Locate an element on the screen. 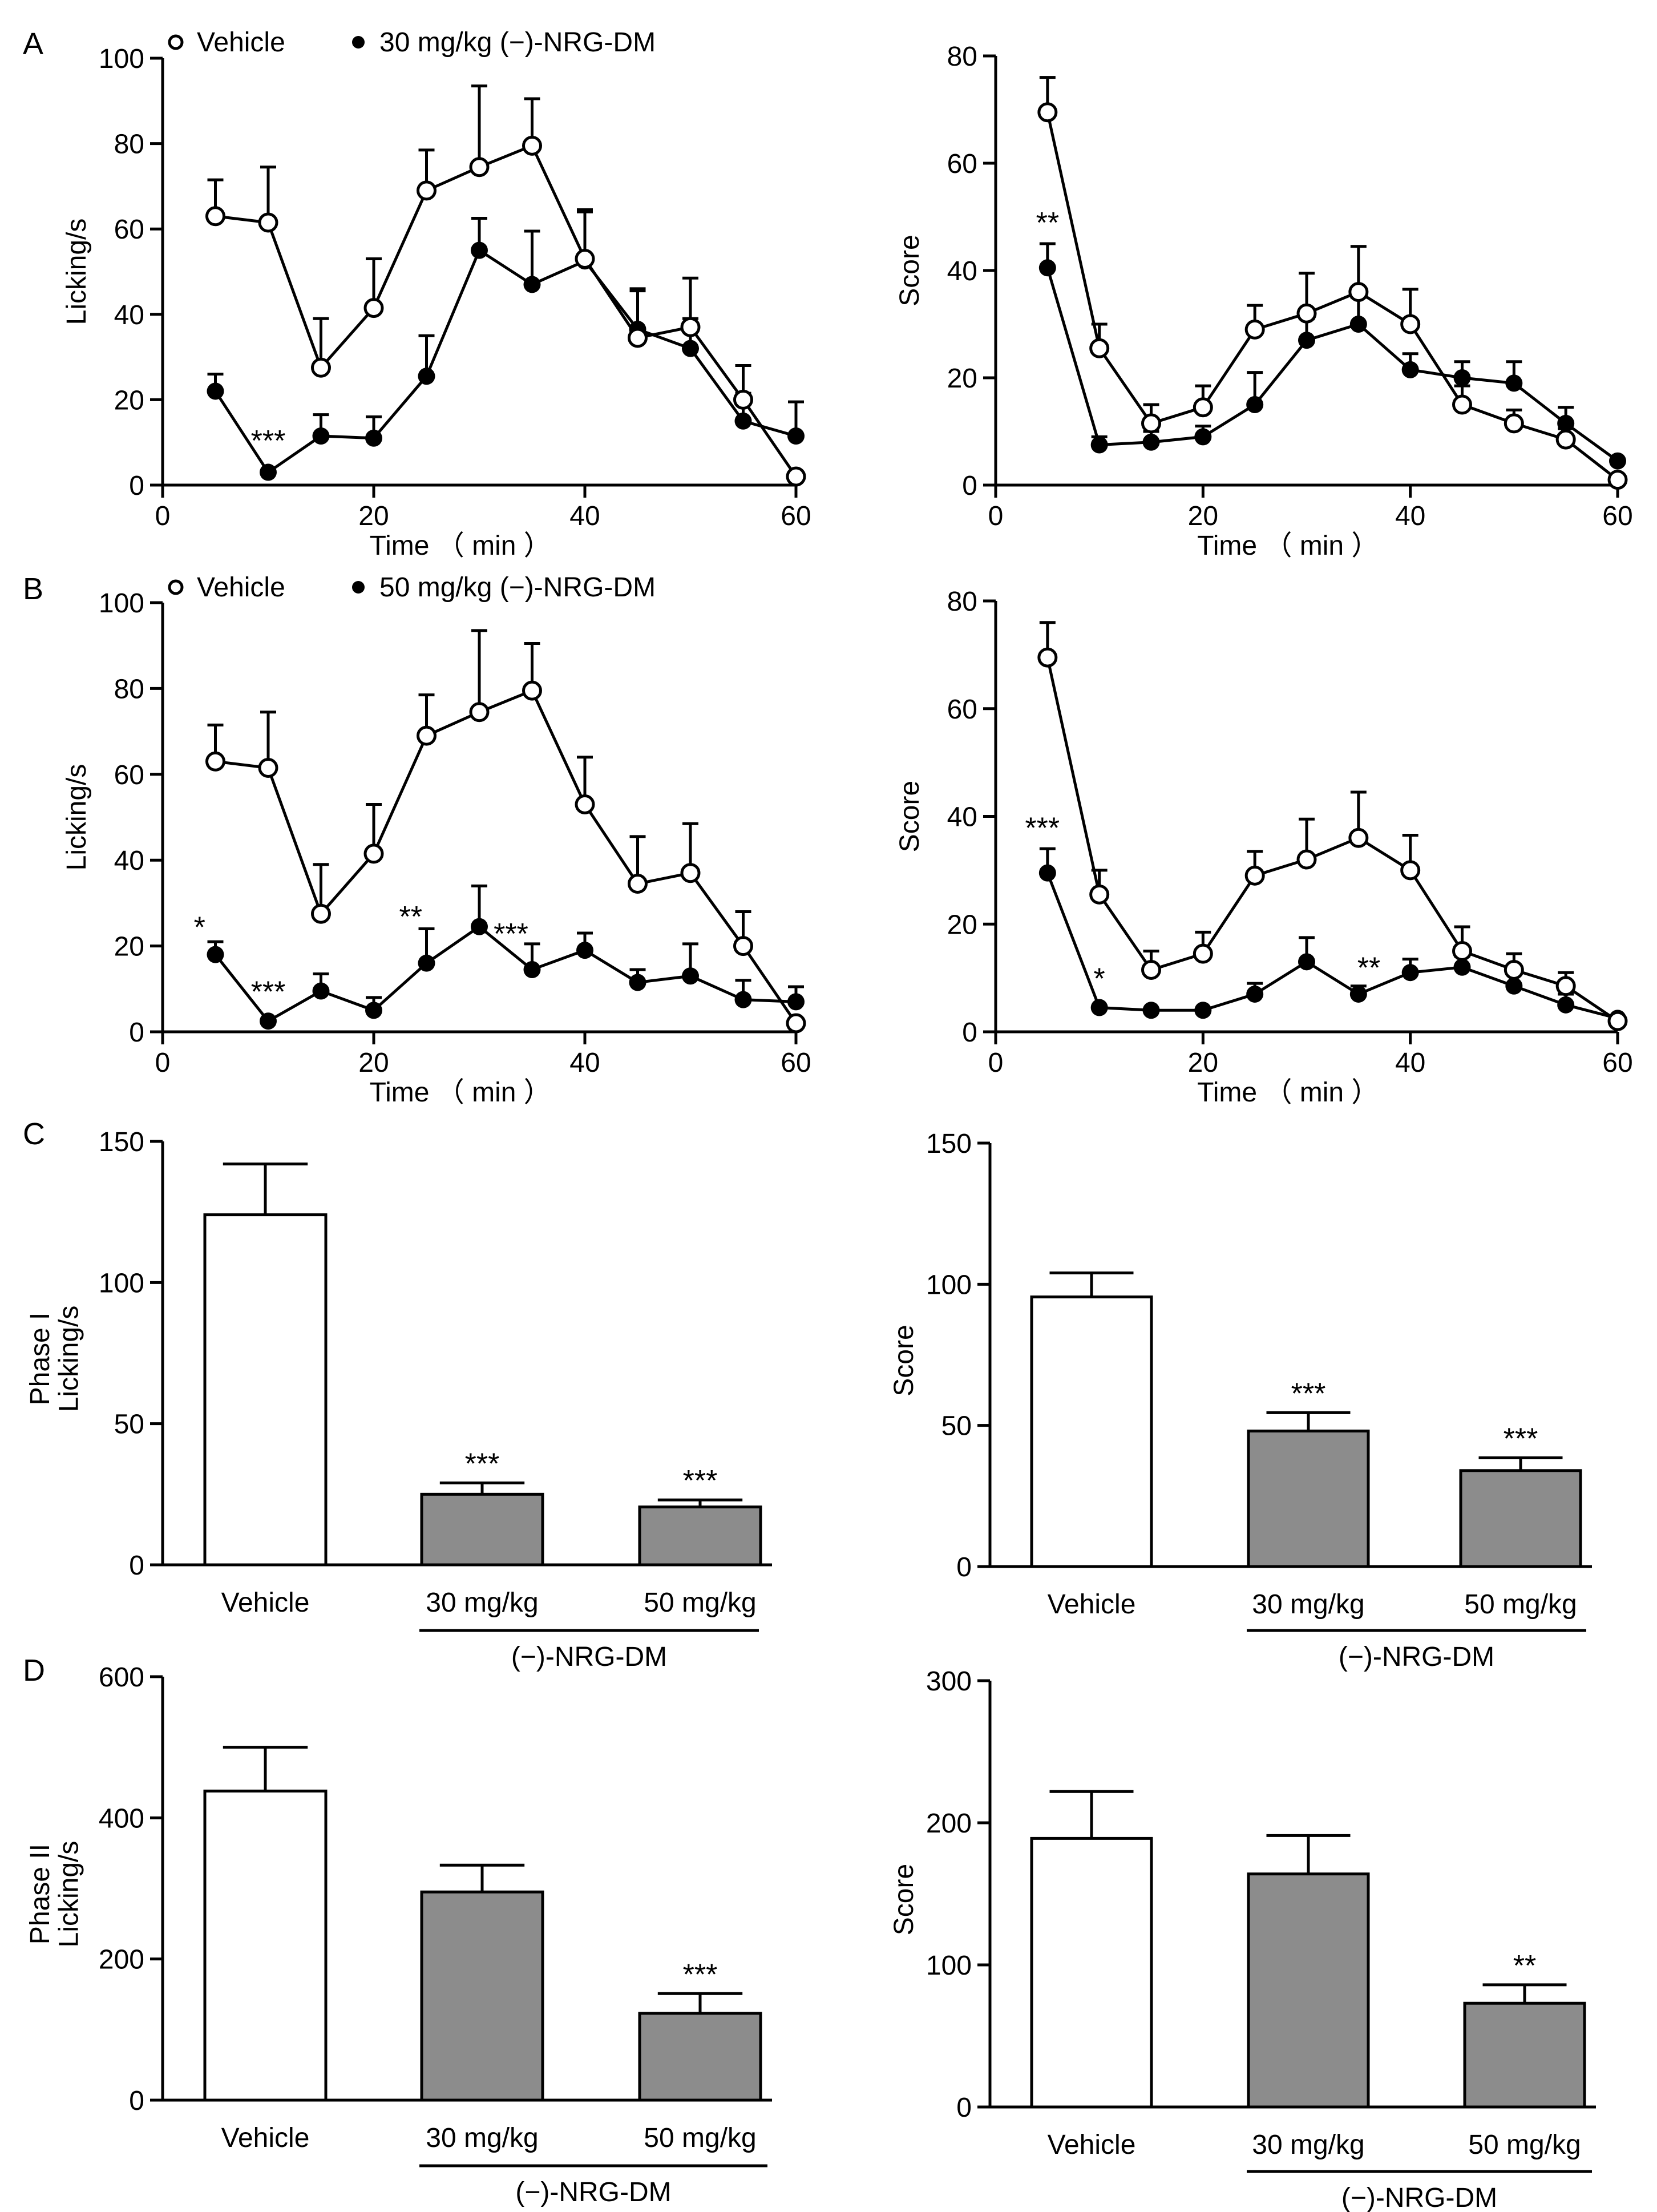  panel-a-left-xtick-label: 20 is located at coordinates (373, 516).